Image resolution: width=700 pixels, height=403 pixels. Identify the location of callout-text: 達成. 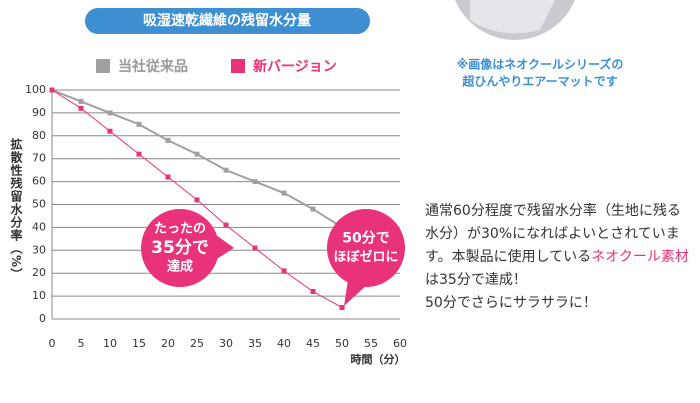
(180, 267).